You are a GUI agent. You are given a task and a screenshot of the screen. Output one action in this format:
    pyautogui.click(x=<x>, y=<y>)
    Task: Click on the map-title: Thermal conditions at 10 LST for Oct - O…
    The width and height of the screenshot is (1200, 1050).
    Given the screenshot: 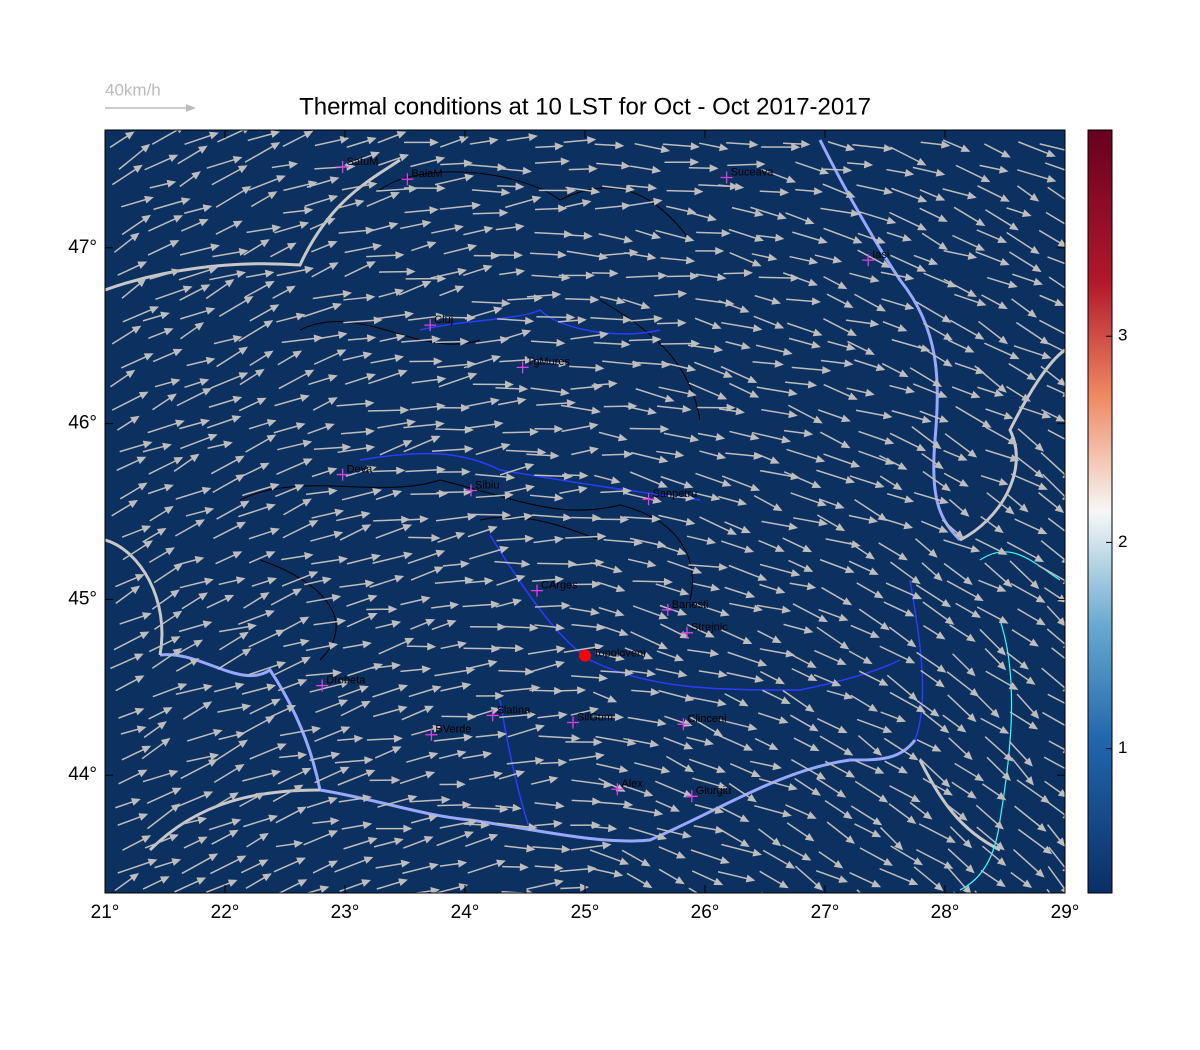 What is the action you would take?
    pyautogui.click(x=585, y=106)
    